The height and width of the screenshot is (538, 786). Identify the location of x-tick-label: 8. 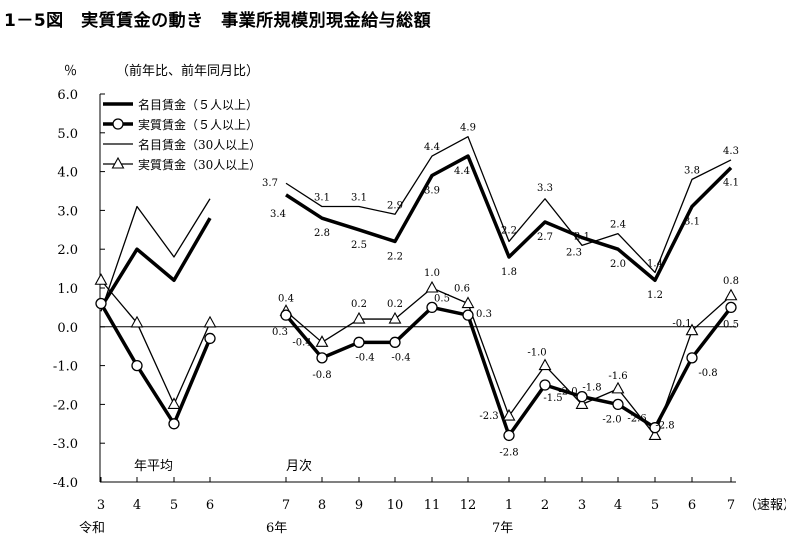
(322, 505).